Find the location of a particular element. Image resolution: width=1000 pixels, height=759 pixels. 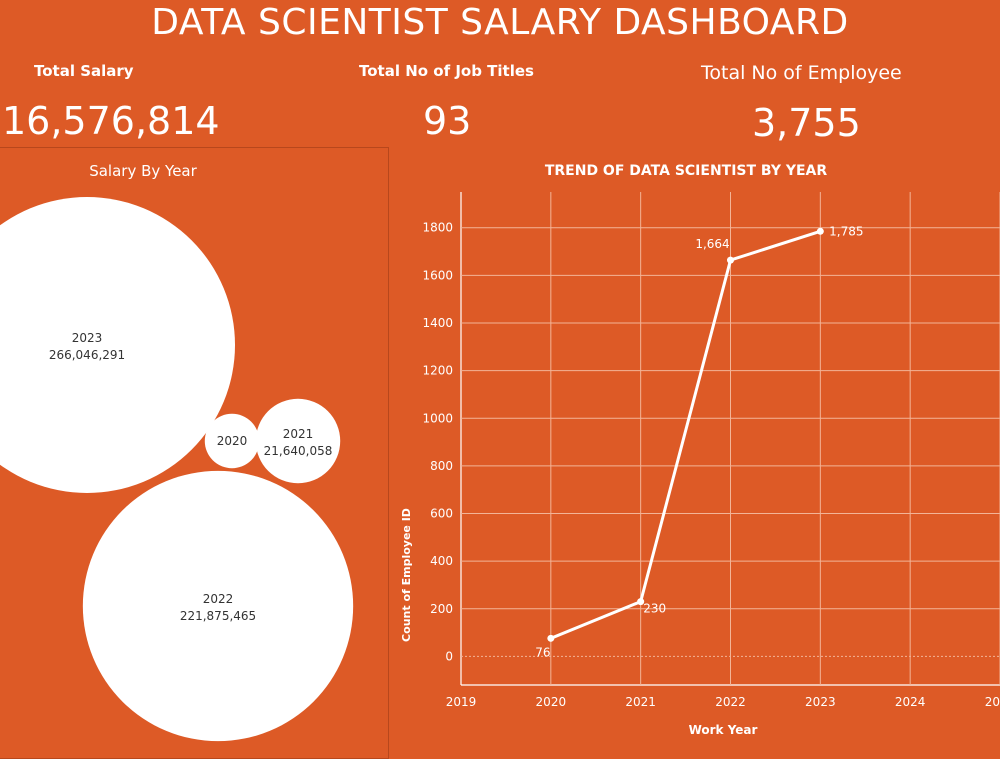

kpi-value-job-titles: 93 is located at coordinates (447, 121).